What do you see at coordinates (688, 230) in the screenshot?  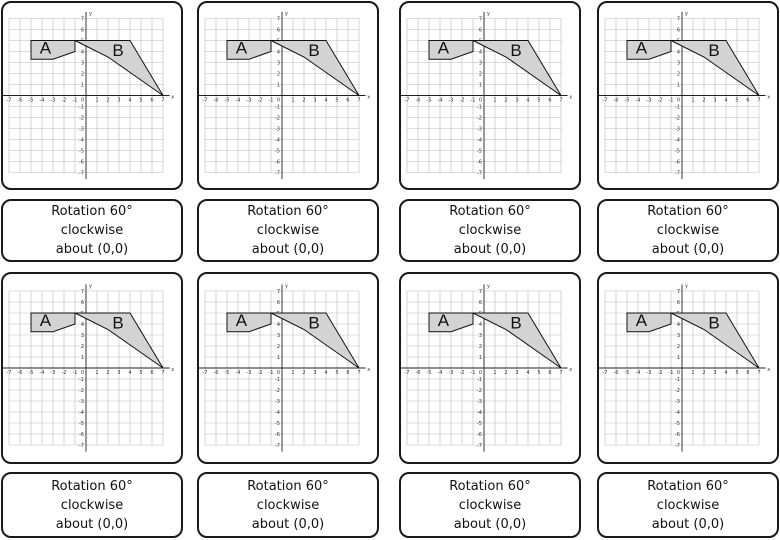 I see `caption-line-2: clockwise` at bounding box center [688, 230].